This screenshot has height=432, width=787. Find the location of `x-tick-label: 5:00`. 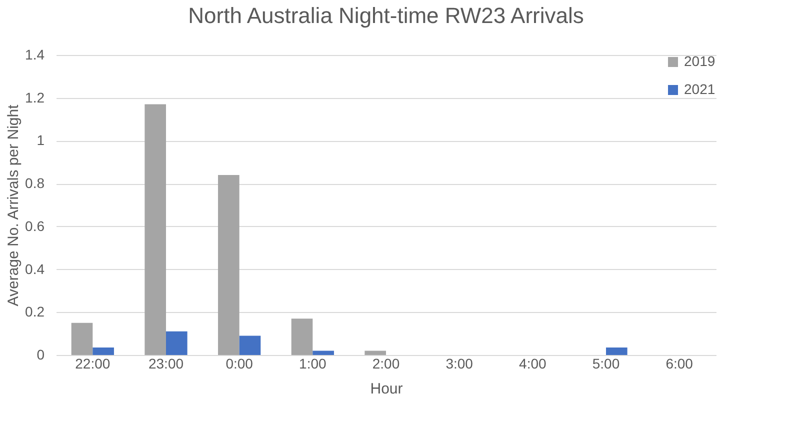

x-tick-label: 5:00 is located at coordinates (606, 364).